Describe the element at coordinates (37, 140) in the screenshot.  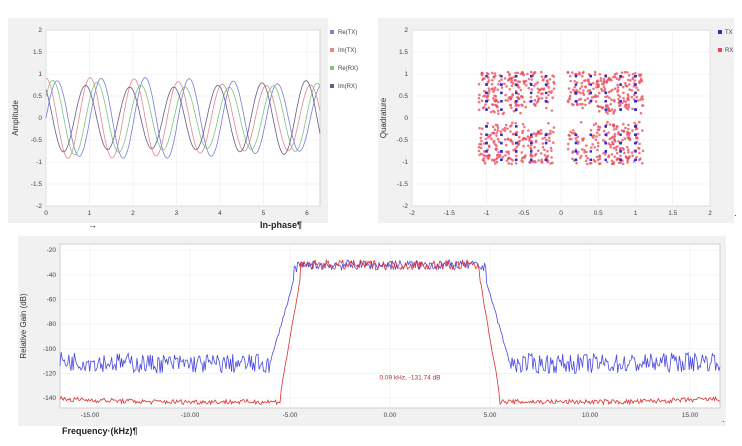
I see `y-tick-label: -0.5` at that location.